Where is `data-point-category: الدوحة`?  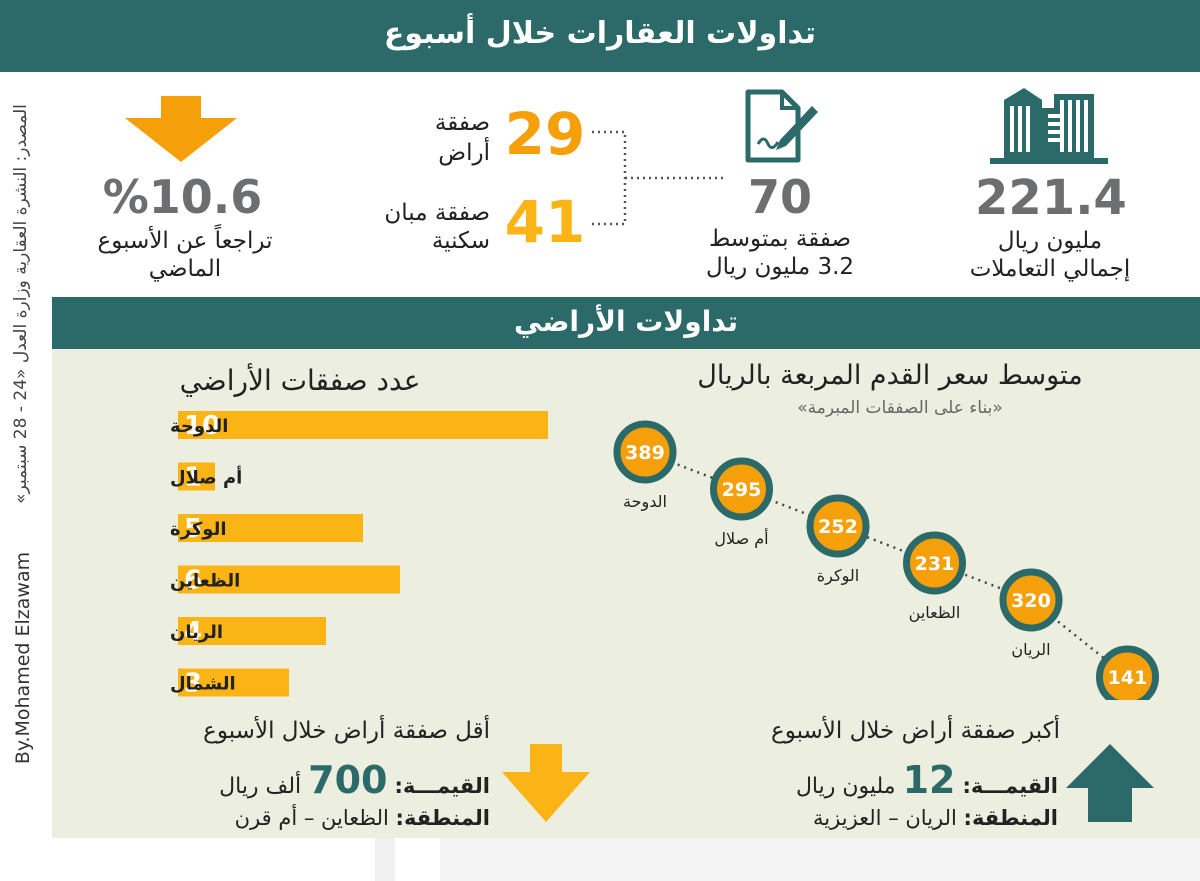
data-point-category: الدوحة is located at coordinates (645, 502).